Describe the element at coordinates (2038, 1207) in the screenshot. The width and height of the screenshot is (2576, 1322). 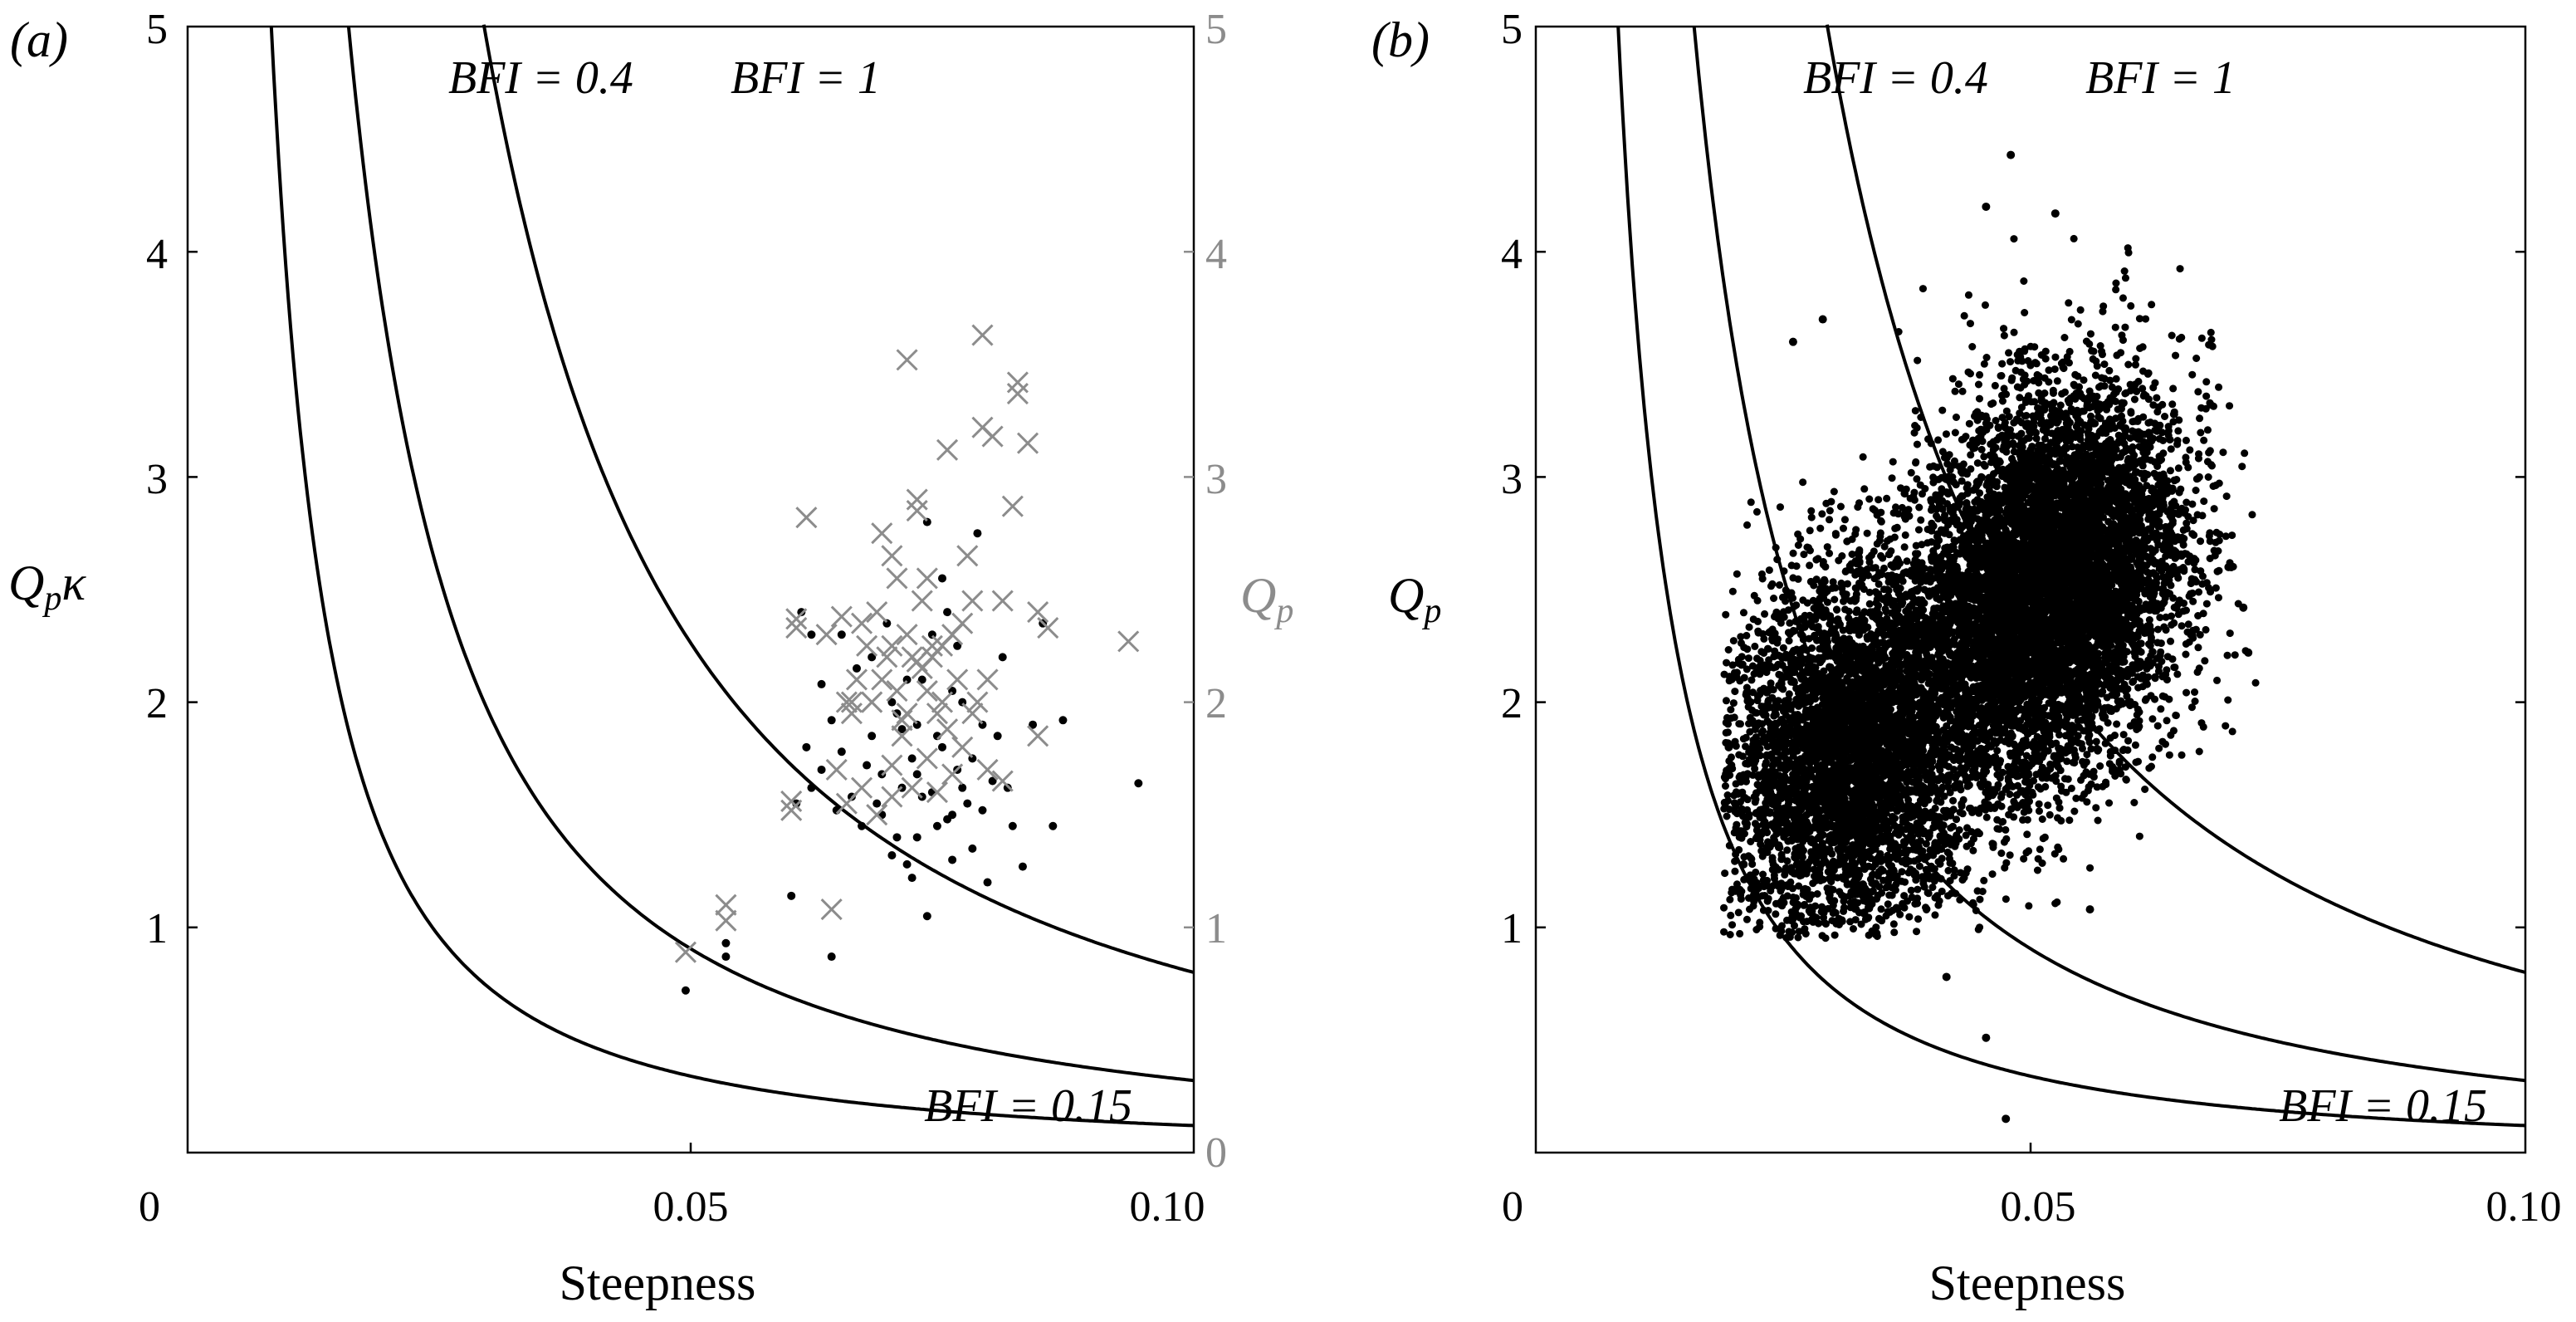
I see `panel-b-xtick-1: 0.05` at that location.